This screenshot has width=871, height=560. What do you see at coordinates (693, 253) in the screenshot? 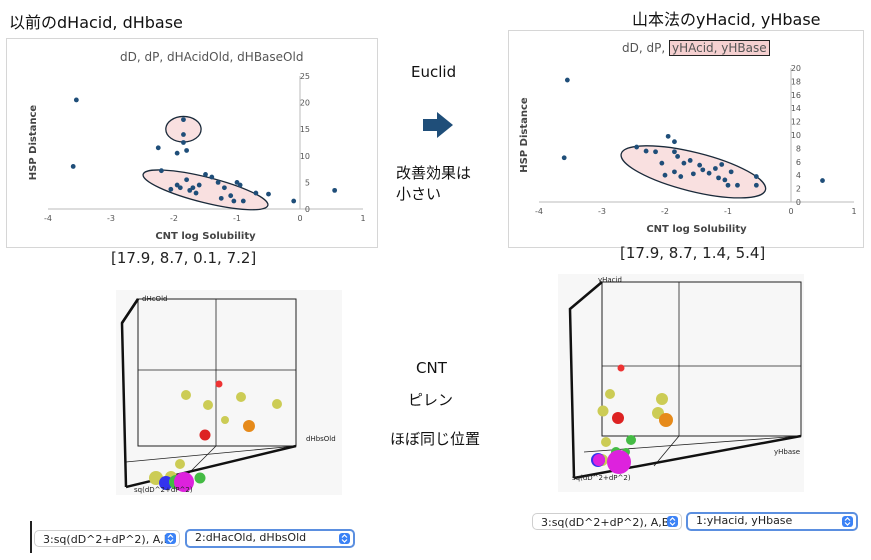
I see `right-params: [17.9, 8.7, 1.4, 5.4]` at bounding box center [693, 253].